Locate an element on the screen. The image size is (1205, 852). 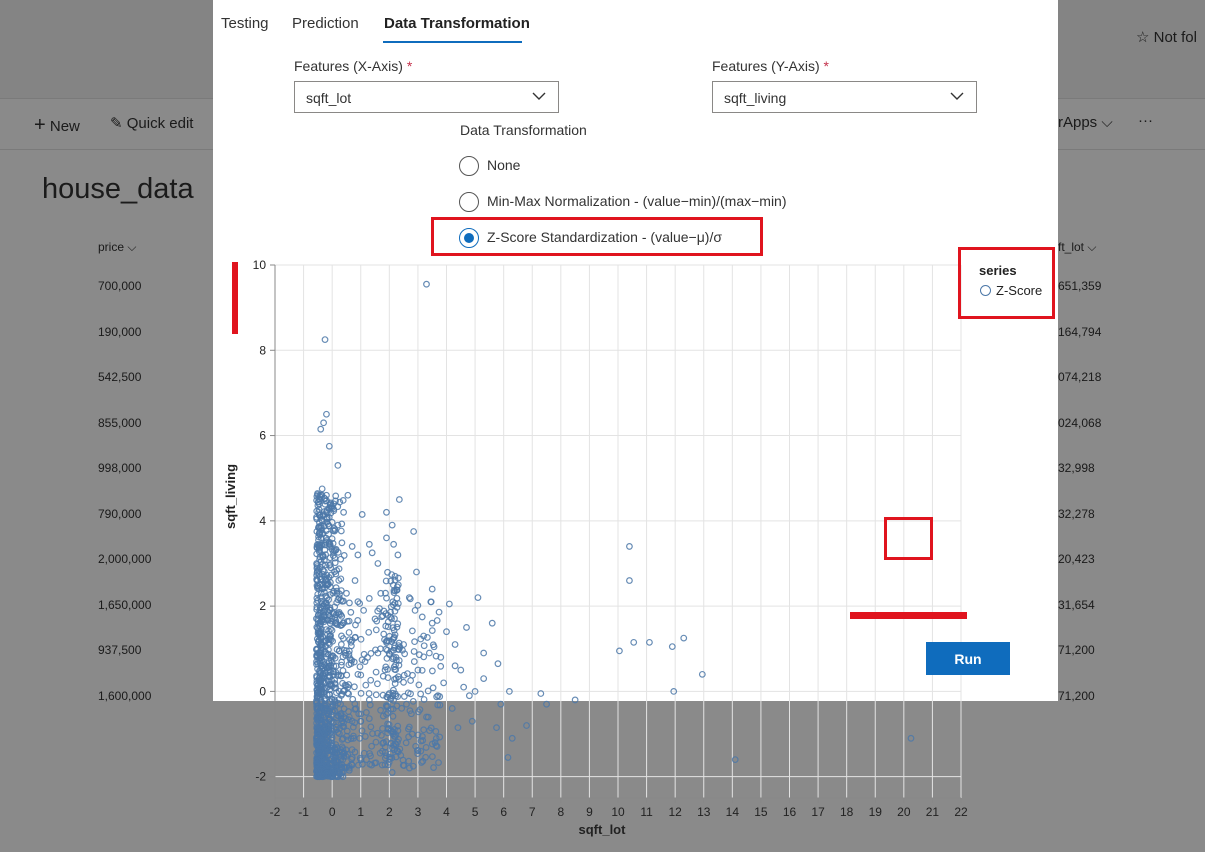
radio-z-score is located at coordinates (469, 238).